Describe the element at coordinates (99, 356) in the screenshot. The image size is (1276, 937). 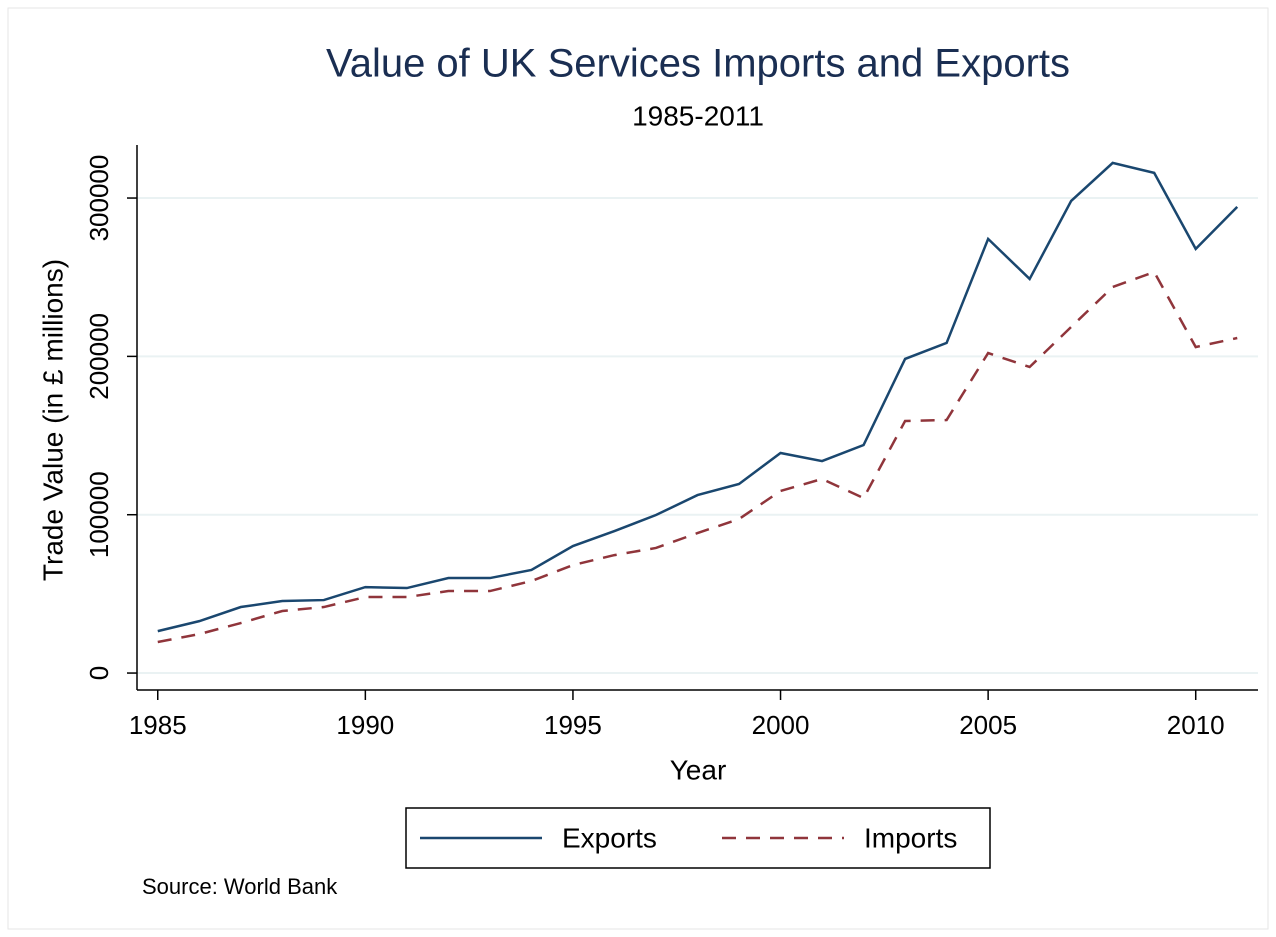
I see `y-tick-label: 200000` at that location.